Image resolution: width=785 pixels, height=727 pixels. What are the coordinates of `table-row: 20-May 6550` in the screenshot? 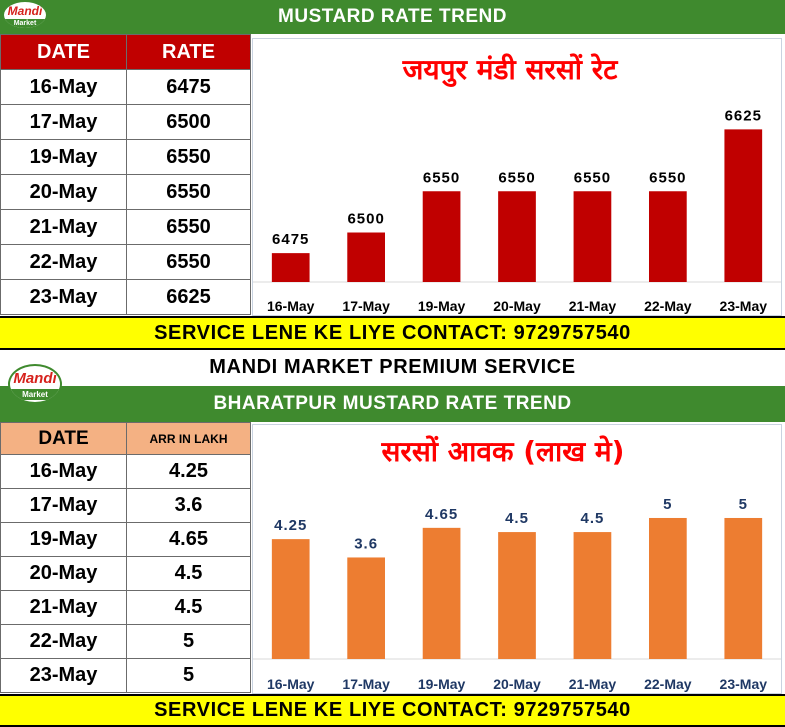 It's located at (125, 192).